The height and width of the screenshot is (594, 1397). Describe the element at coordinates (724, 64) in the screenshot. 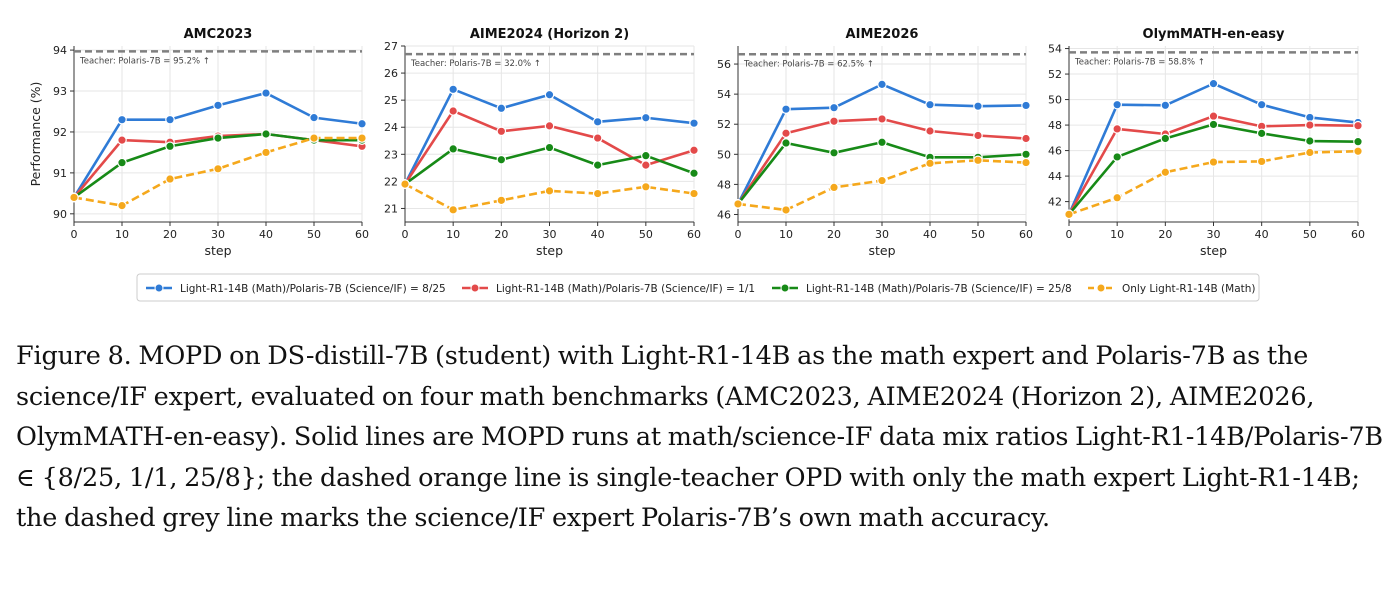

I see `y-tick-label: 56` at that location.